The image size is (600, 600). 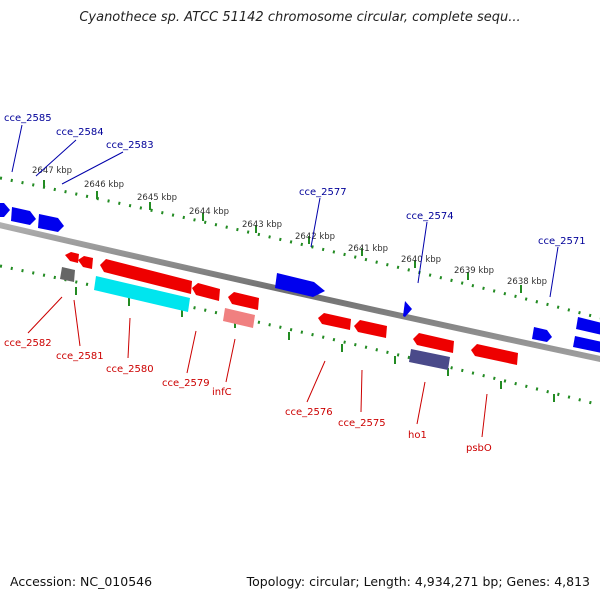 I want to click on kbp-label: 2643 kbp, so click(x=262, y=225).